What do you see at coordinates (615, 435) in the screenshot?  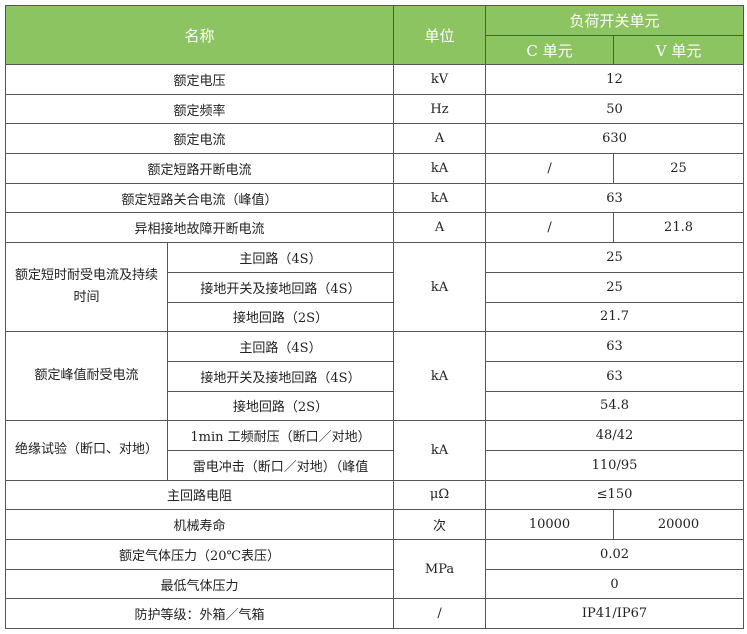 I see `param-value: 48/42` at bounding box center [615, 435].